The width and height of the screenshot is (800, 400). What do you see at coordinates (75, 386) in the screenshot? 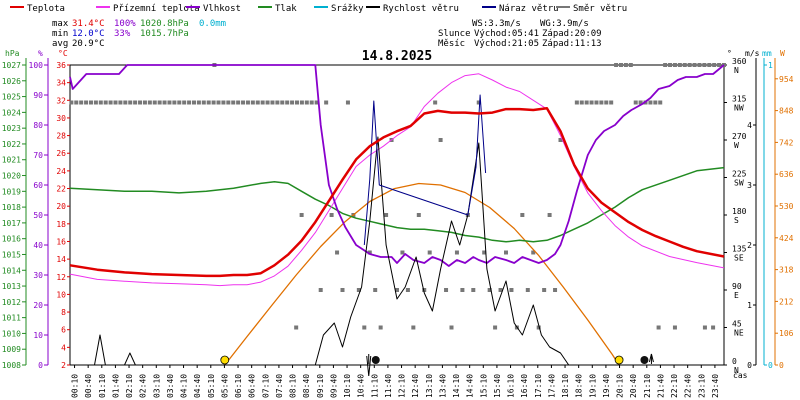
I see `x-tick-label: 00:10` at bounding box center [75, 386].